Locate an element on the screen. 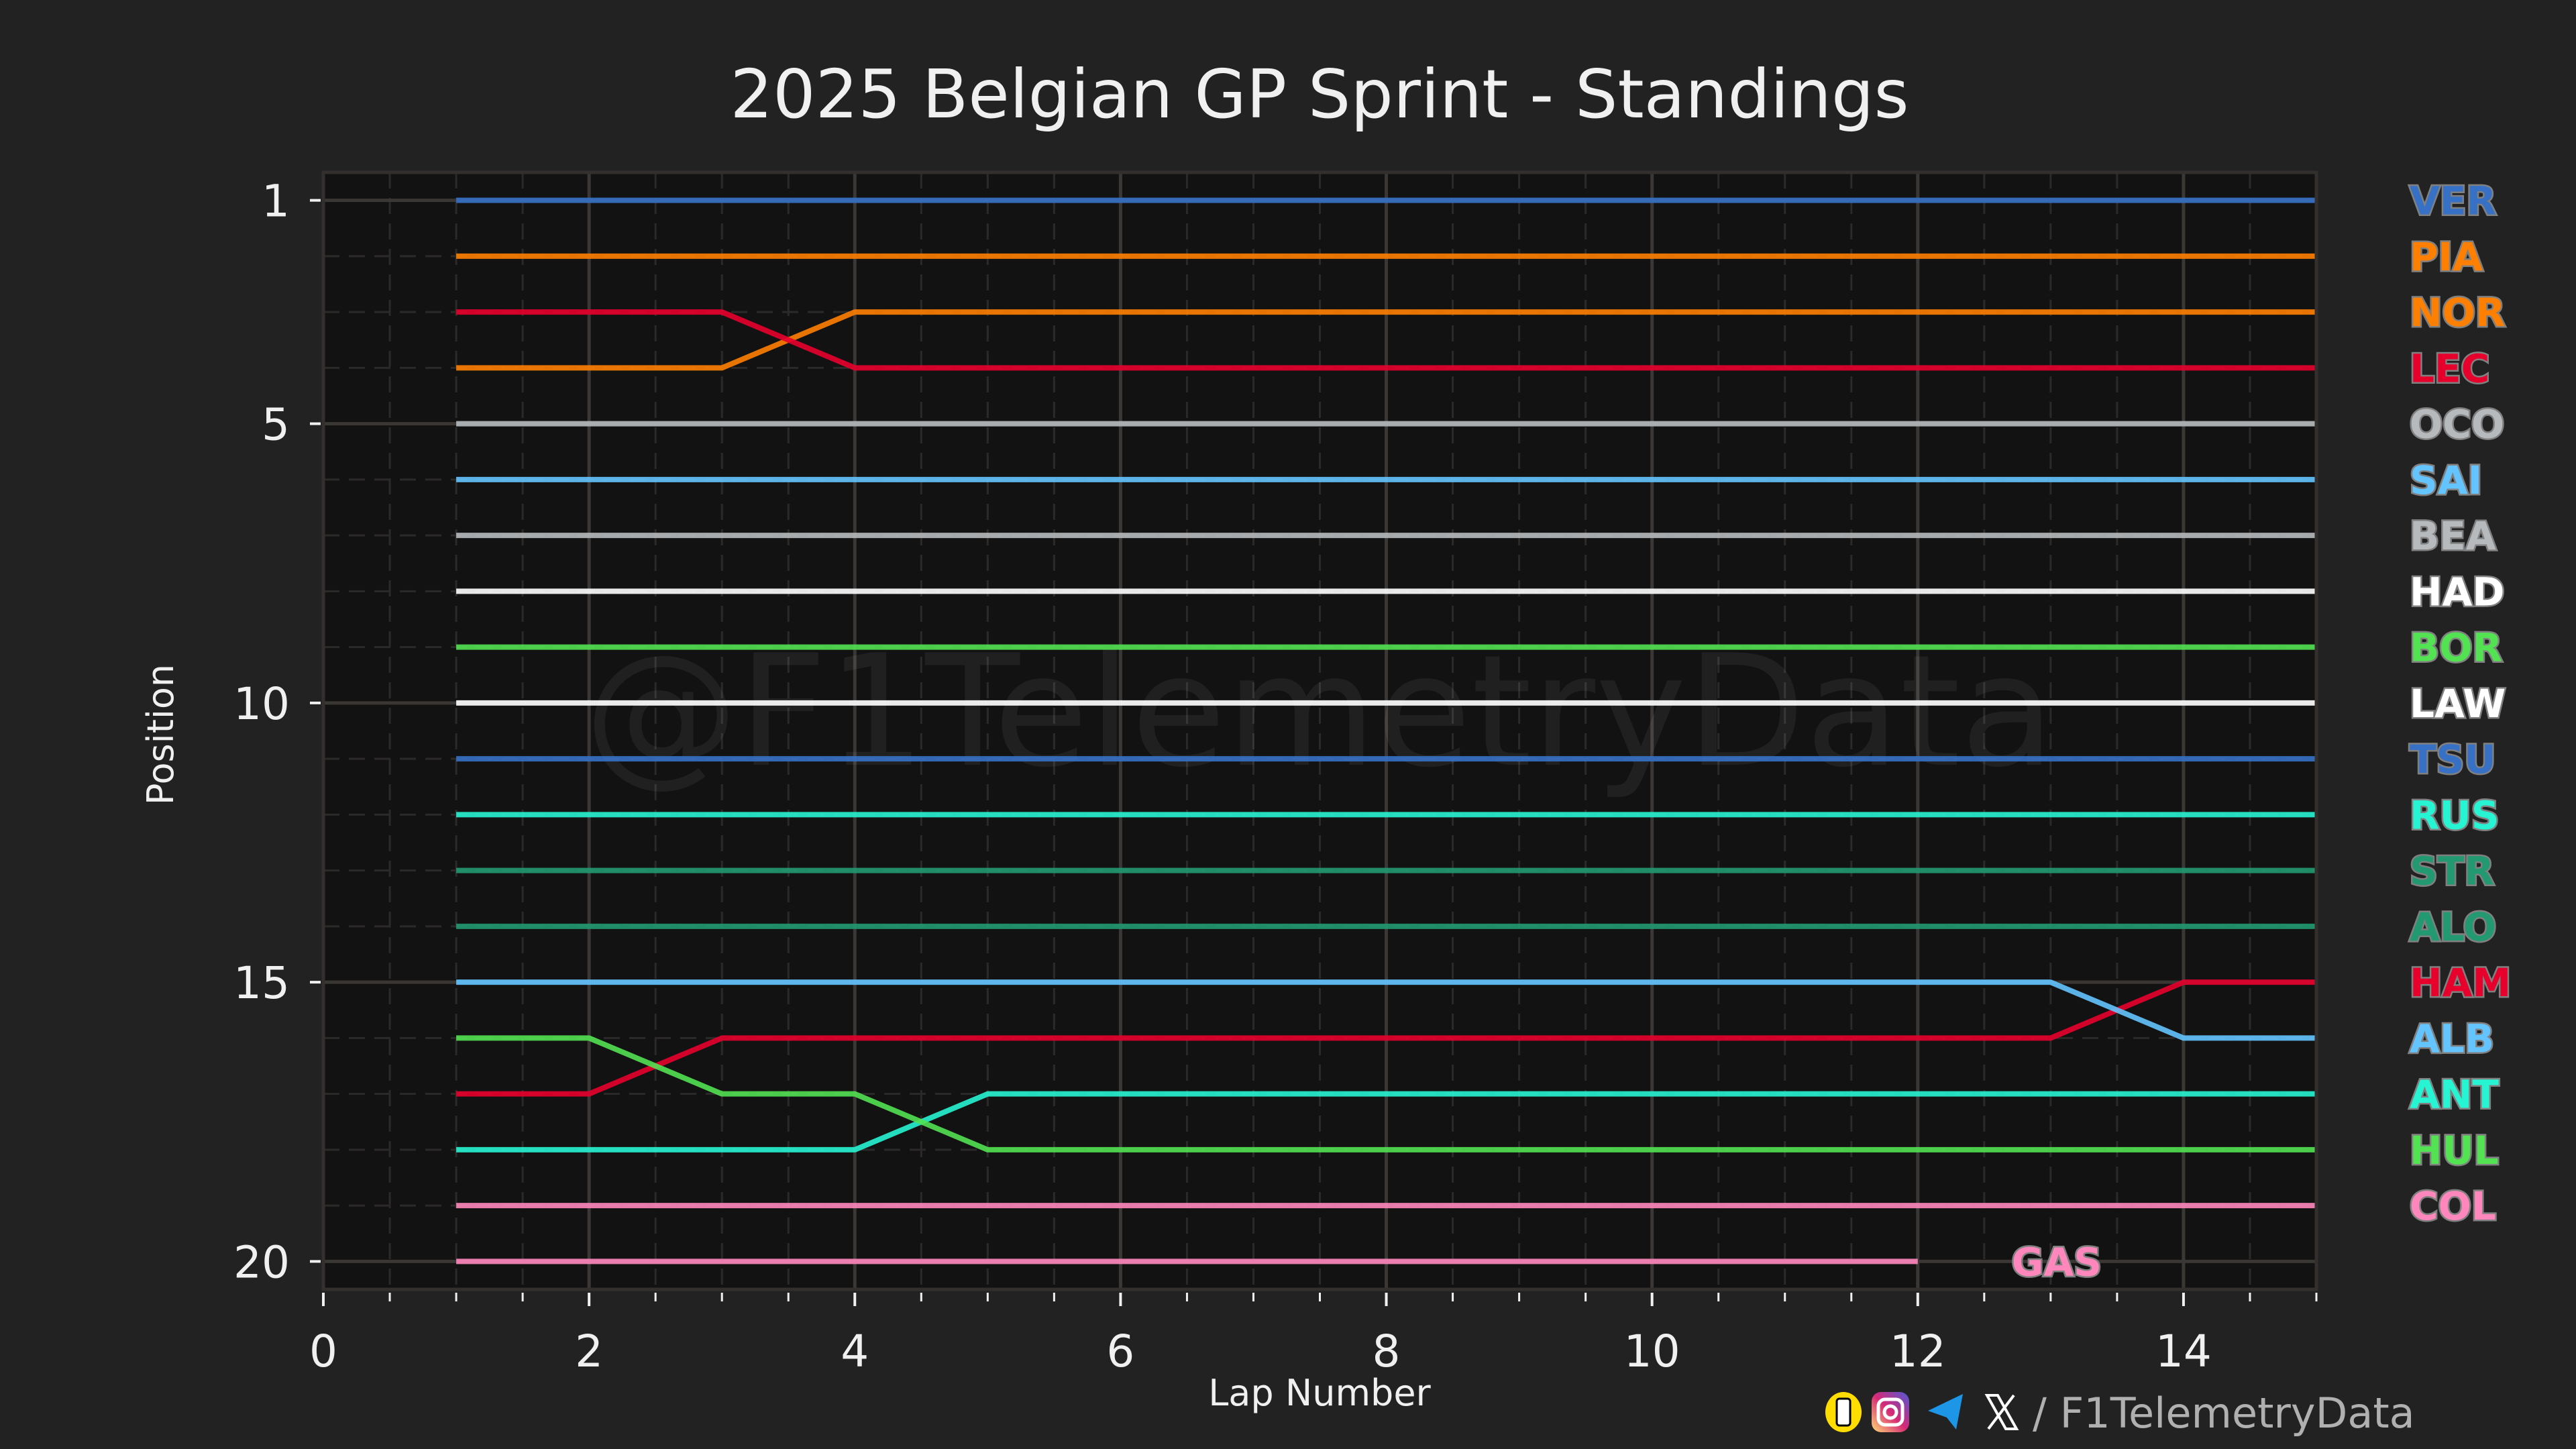 This screenshot has width=2576, height=1449. series-line-nor is located at coordinates (1386, 340).